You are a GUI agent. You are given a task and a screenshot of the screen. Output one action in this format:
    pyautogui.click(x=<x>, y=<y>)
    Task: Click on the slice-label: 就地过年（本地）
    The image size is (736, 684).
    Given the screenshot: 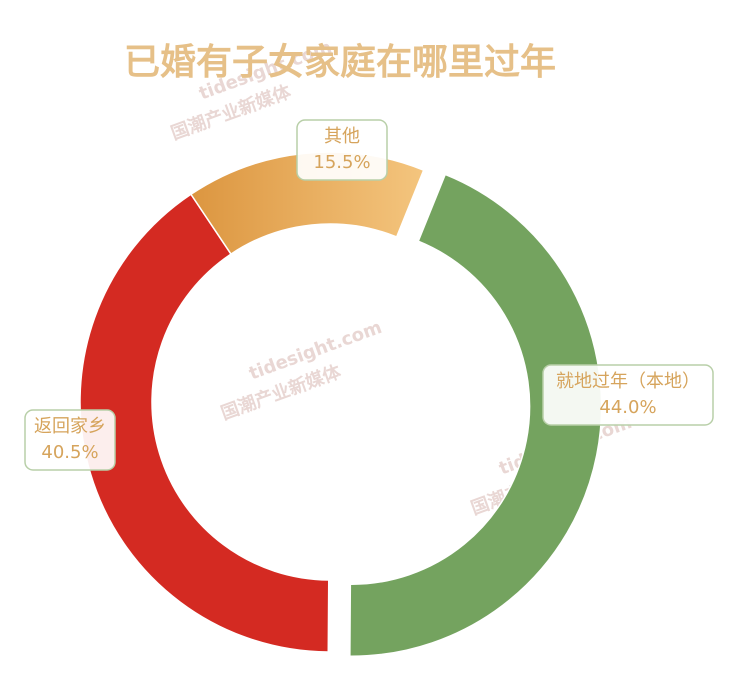 What is the action you would take?
    pyautogui.click(x=628, y=381)
    